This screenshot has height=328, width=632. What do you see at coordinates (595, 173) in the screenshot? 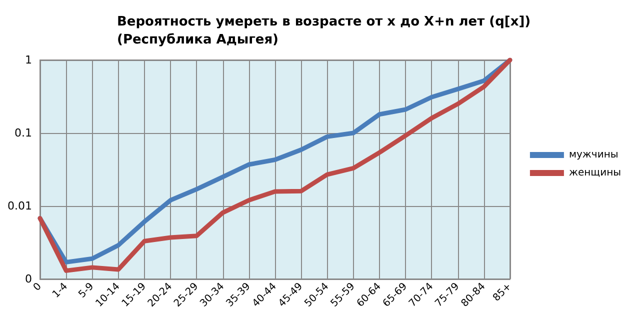
I see `legend-label: женщины` at bounding box center [595, 173].